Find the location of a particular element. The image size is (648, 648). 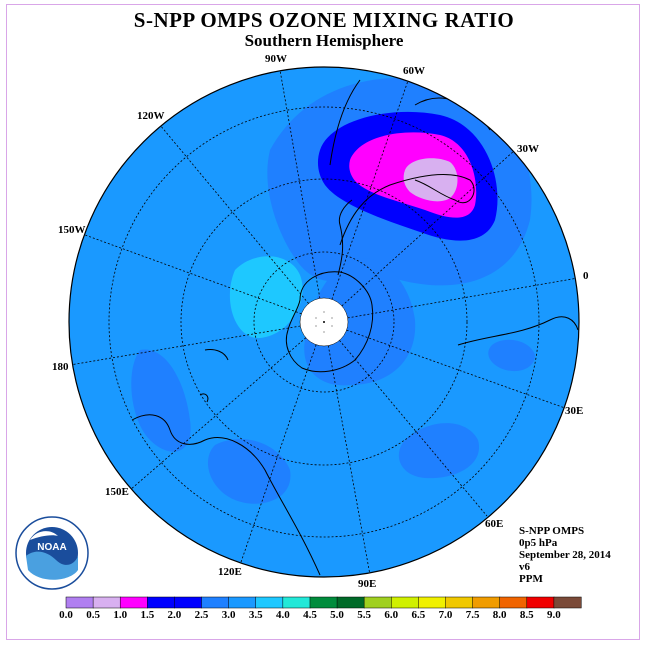

pole-dots is located at coordinates (324, 322).